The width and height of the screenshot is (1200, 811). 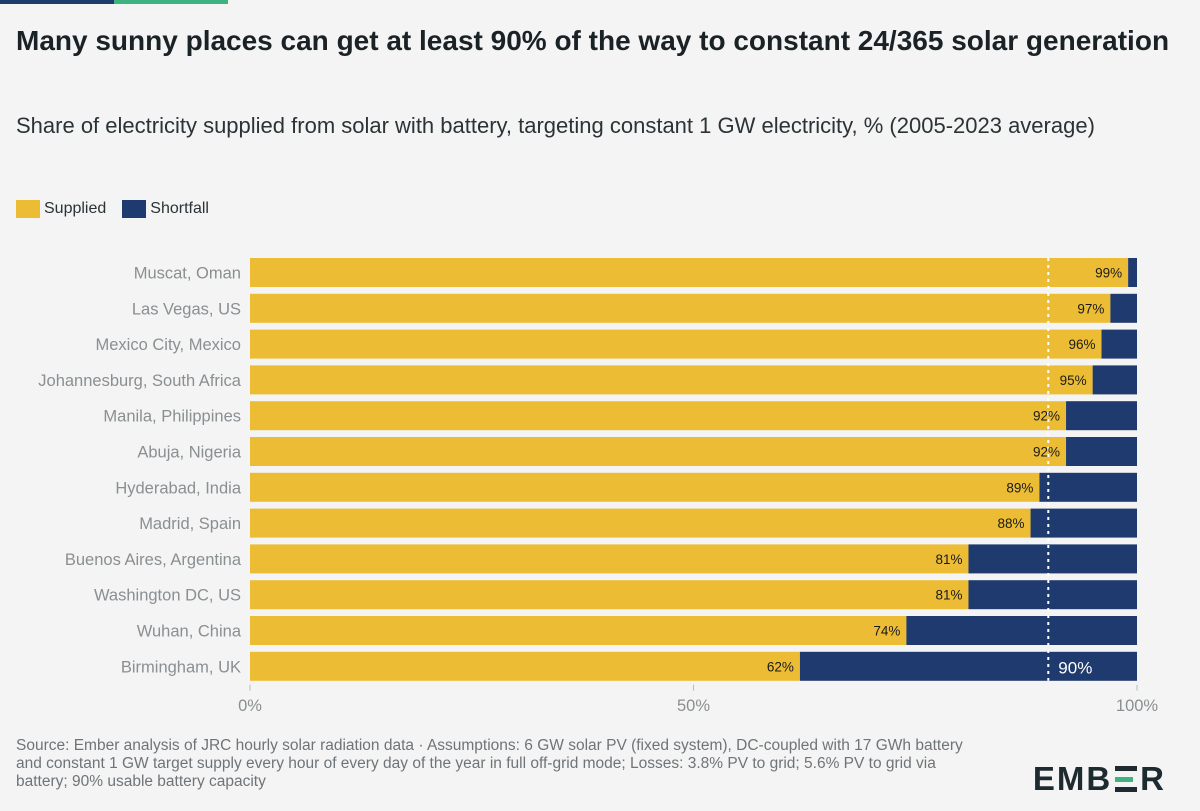 What do you see at coordinates (1011, 523) in the screenshot?
I see `data-label: 88%` at bounding box center [1011, 523].